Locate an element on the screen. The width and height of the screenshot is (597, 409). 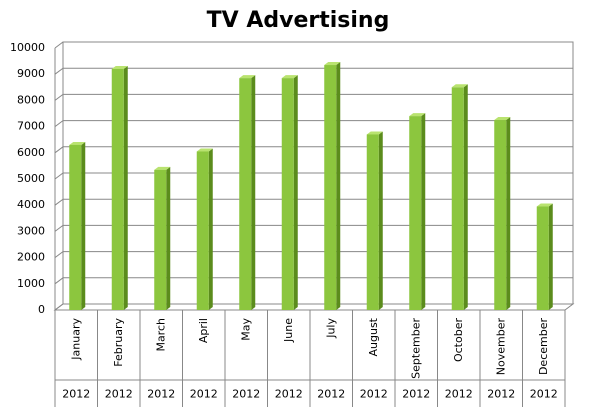
x-tick-label: December is located at coordinates (543, 347).